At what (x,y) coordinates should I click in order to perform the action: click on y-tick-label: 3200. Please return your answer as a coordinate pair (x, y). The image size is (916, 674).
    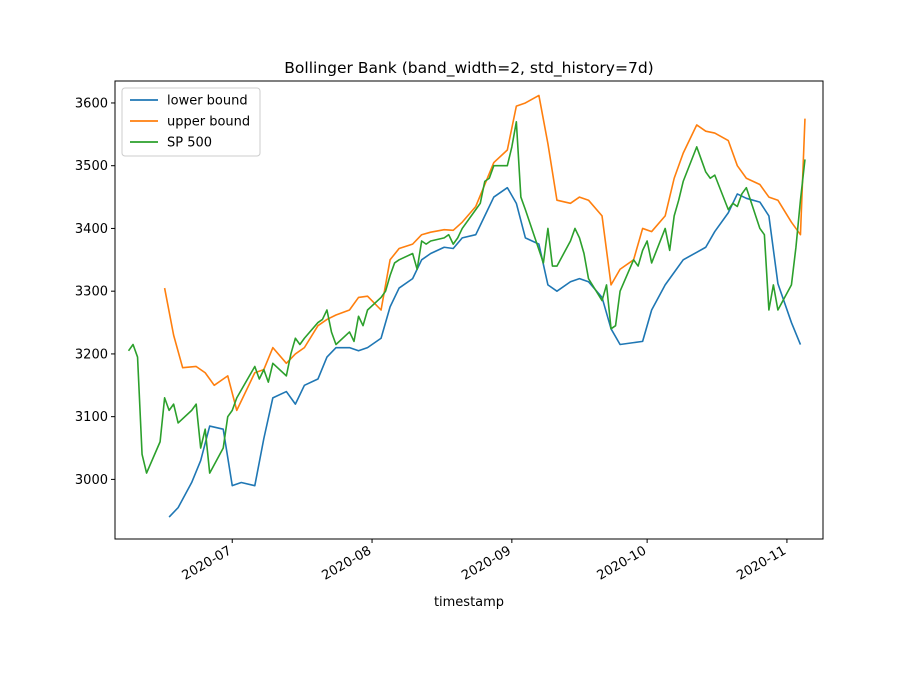
    Looking at the image, I should click on (91, 354).